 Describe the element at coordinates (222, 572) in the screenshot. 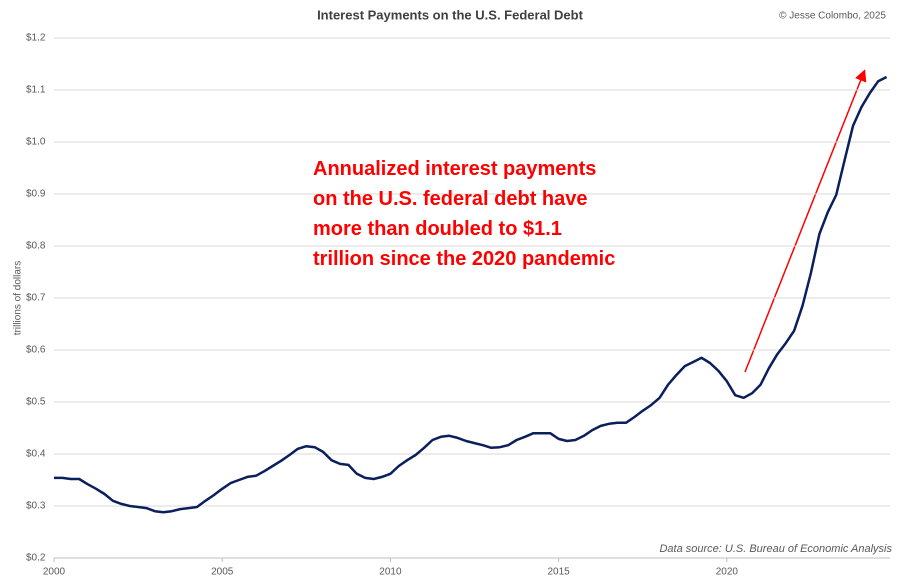

I see `x-tick-label: 2005` at that location.